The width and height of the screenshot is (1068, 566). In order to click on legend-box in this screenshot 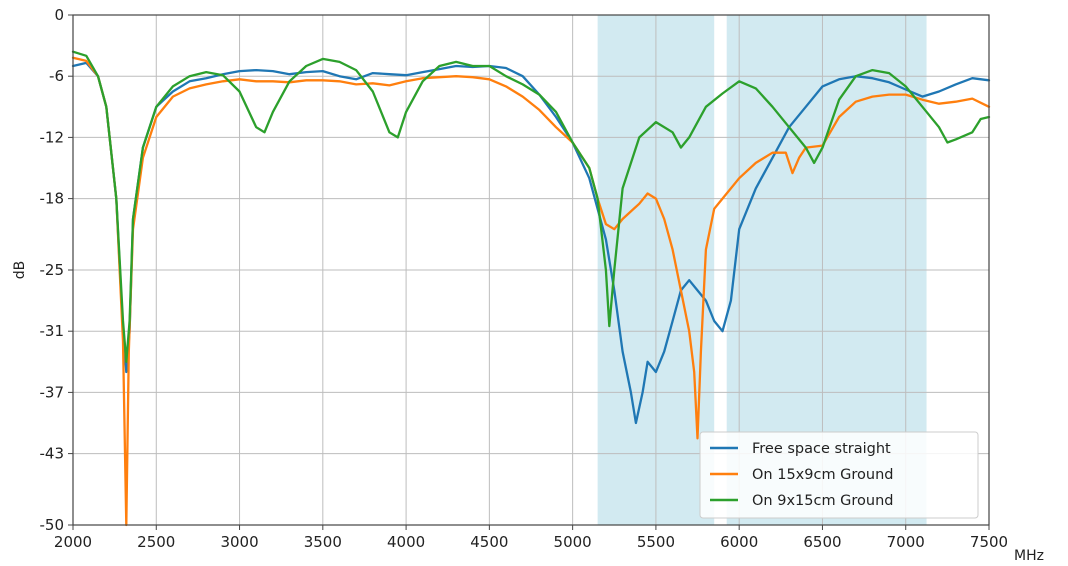, I will do `click(839, 475)`.